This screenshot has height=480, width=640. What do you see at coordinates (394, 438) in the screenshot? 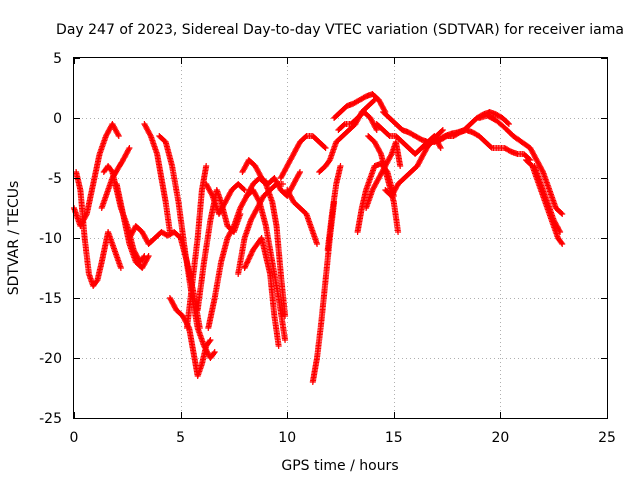
I see `x-tick-label: 15` at bounding box center [394, 438].